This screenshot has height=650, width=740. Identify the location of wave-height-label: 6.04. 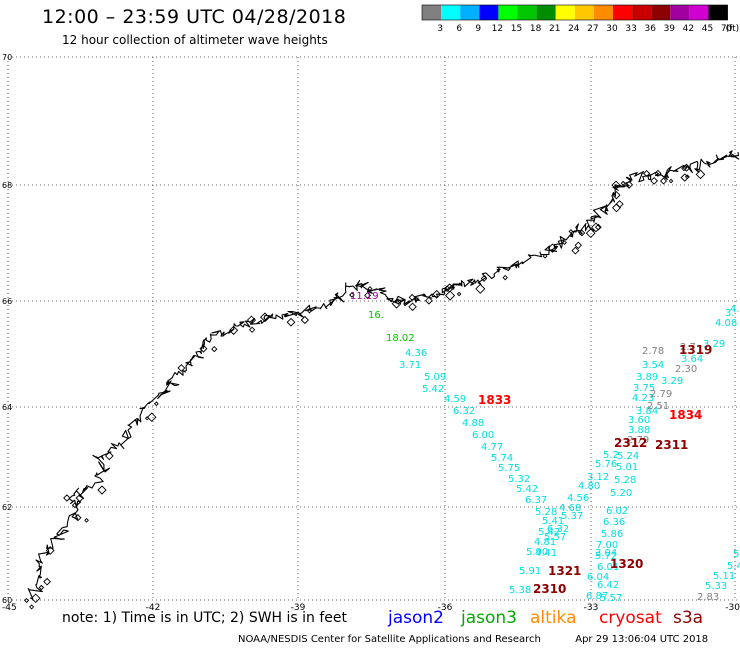
(598, 577).